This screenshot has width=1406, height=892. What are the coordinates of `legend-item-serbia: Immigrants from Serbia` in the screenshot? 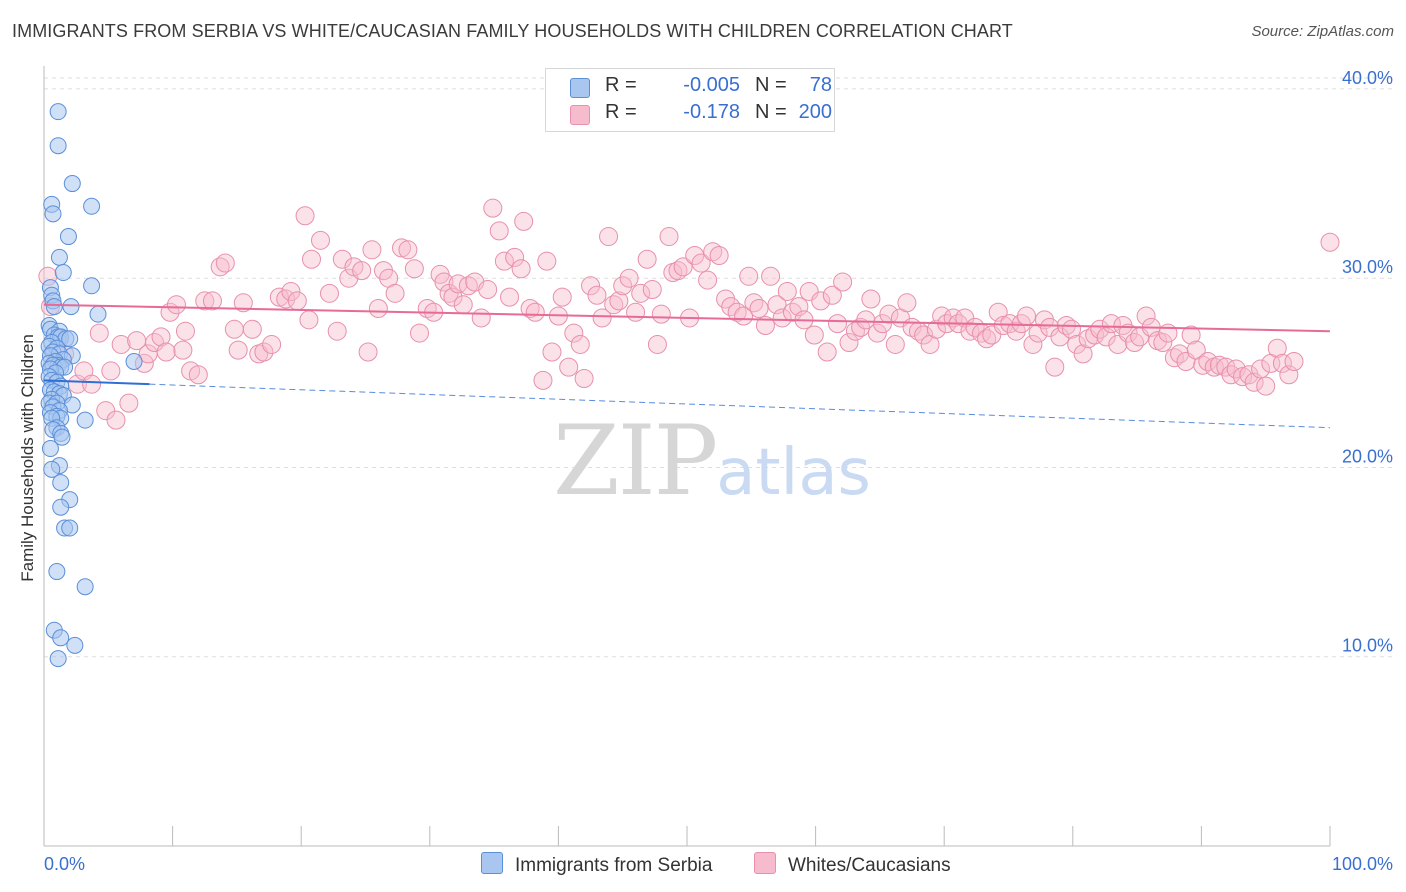 It's located at (596, 864).